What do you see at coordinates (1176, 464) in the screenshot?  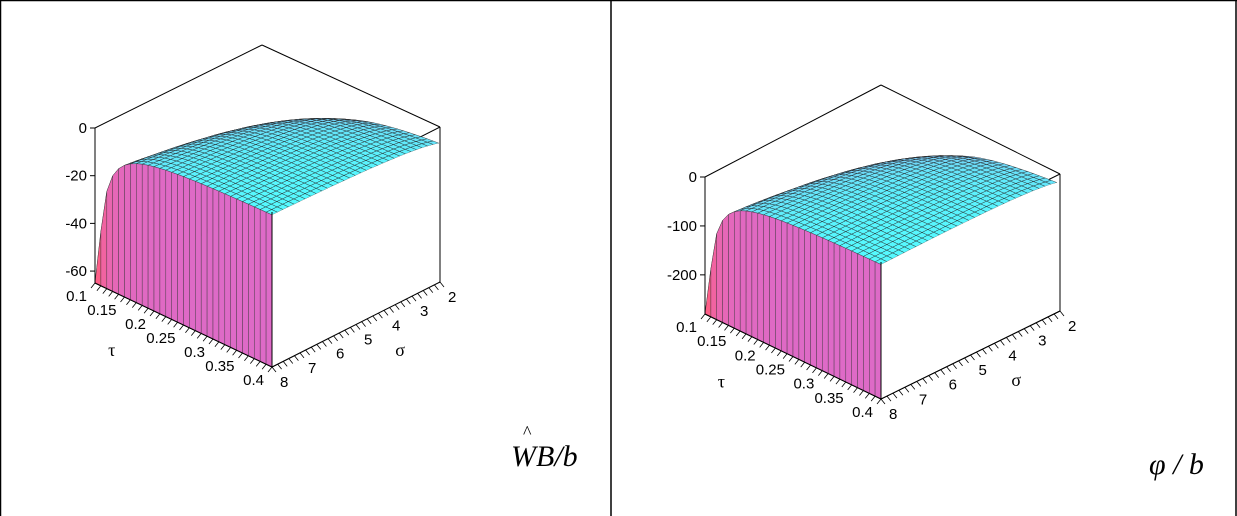 I see `caption-phi: φ / b` at bounding box center [1176, 464].